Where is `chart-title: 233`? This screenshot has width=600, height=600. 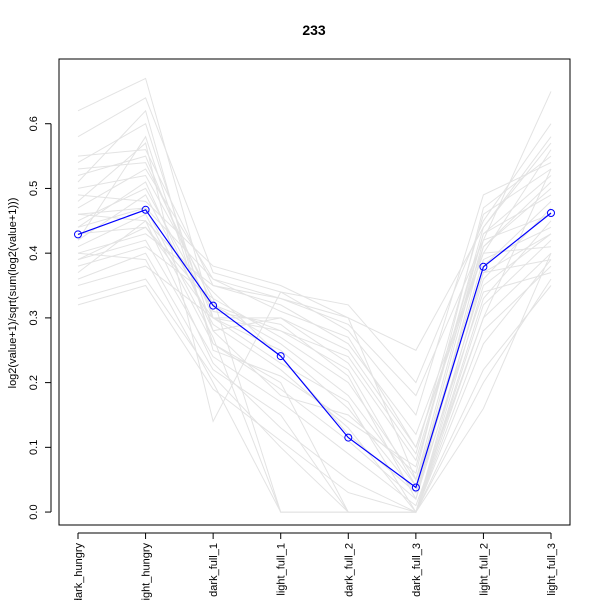
chart-title: 233 is located at coordinates (314, 30).